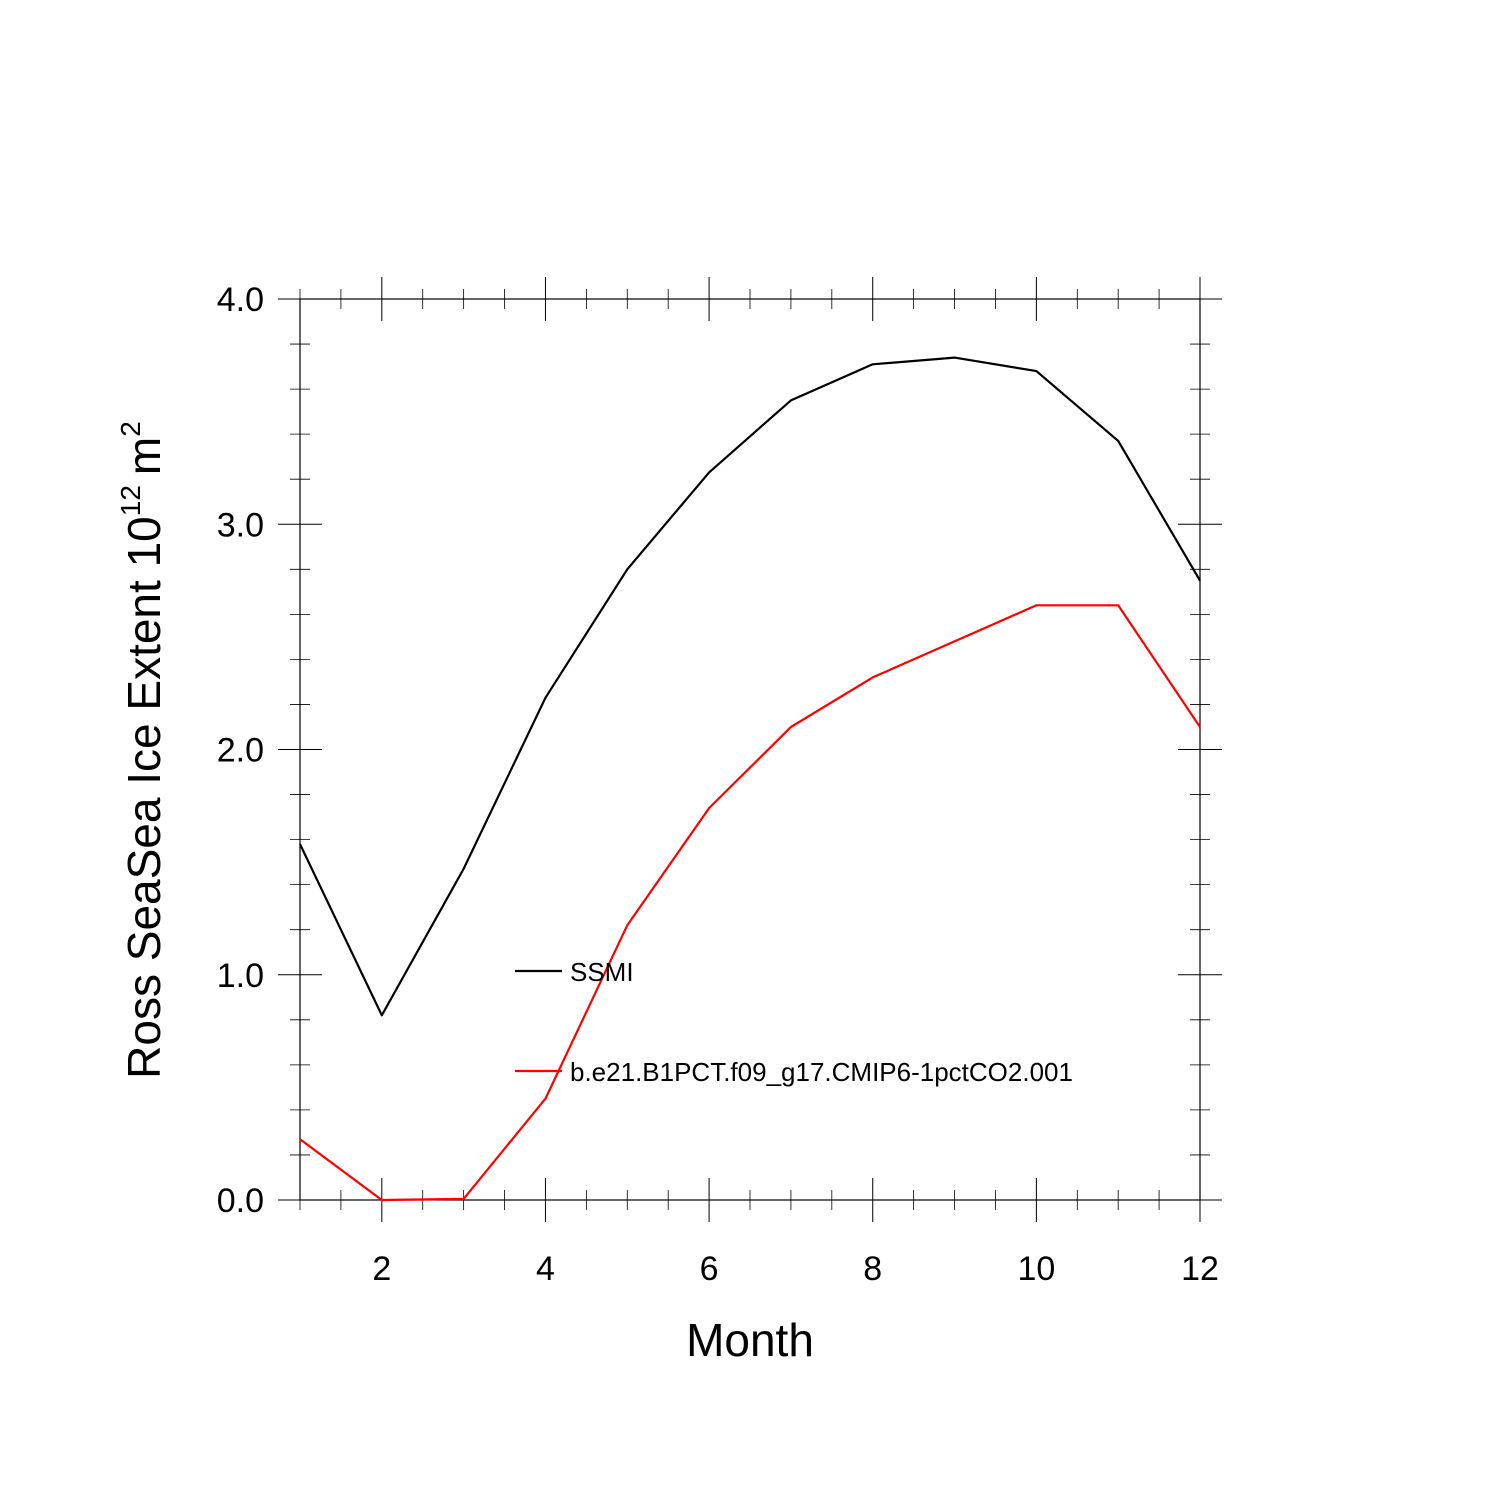 Image resolution: width=1500 pixels, height=1500 pixels. I want to click on x-tick-label: 10, so click(1036, 1269).